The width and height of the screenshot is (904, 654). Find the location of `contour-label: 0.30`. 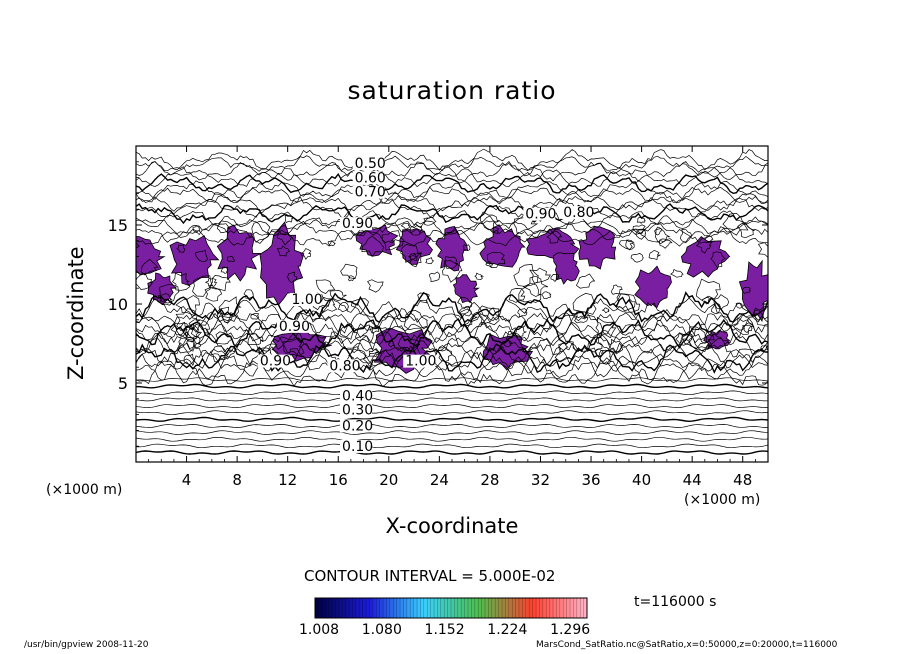

contour-label: 0.30 is located at coordinates (357, 411).